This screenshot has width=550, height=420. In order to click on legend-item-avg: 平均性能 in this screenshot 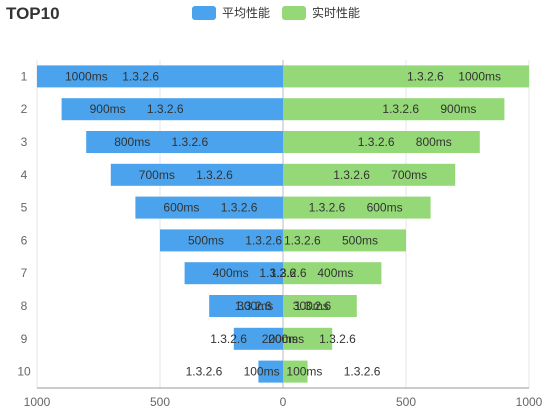, I will do `click(231, 12)`.